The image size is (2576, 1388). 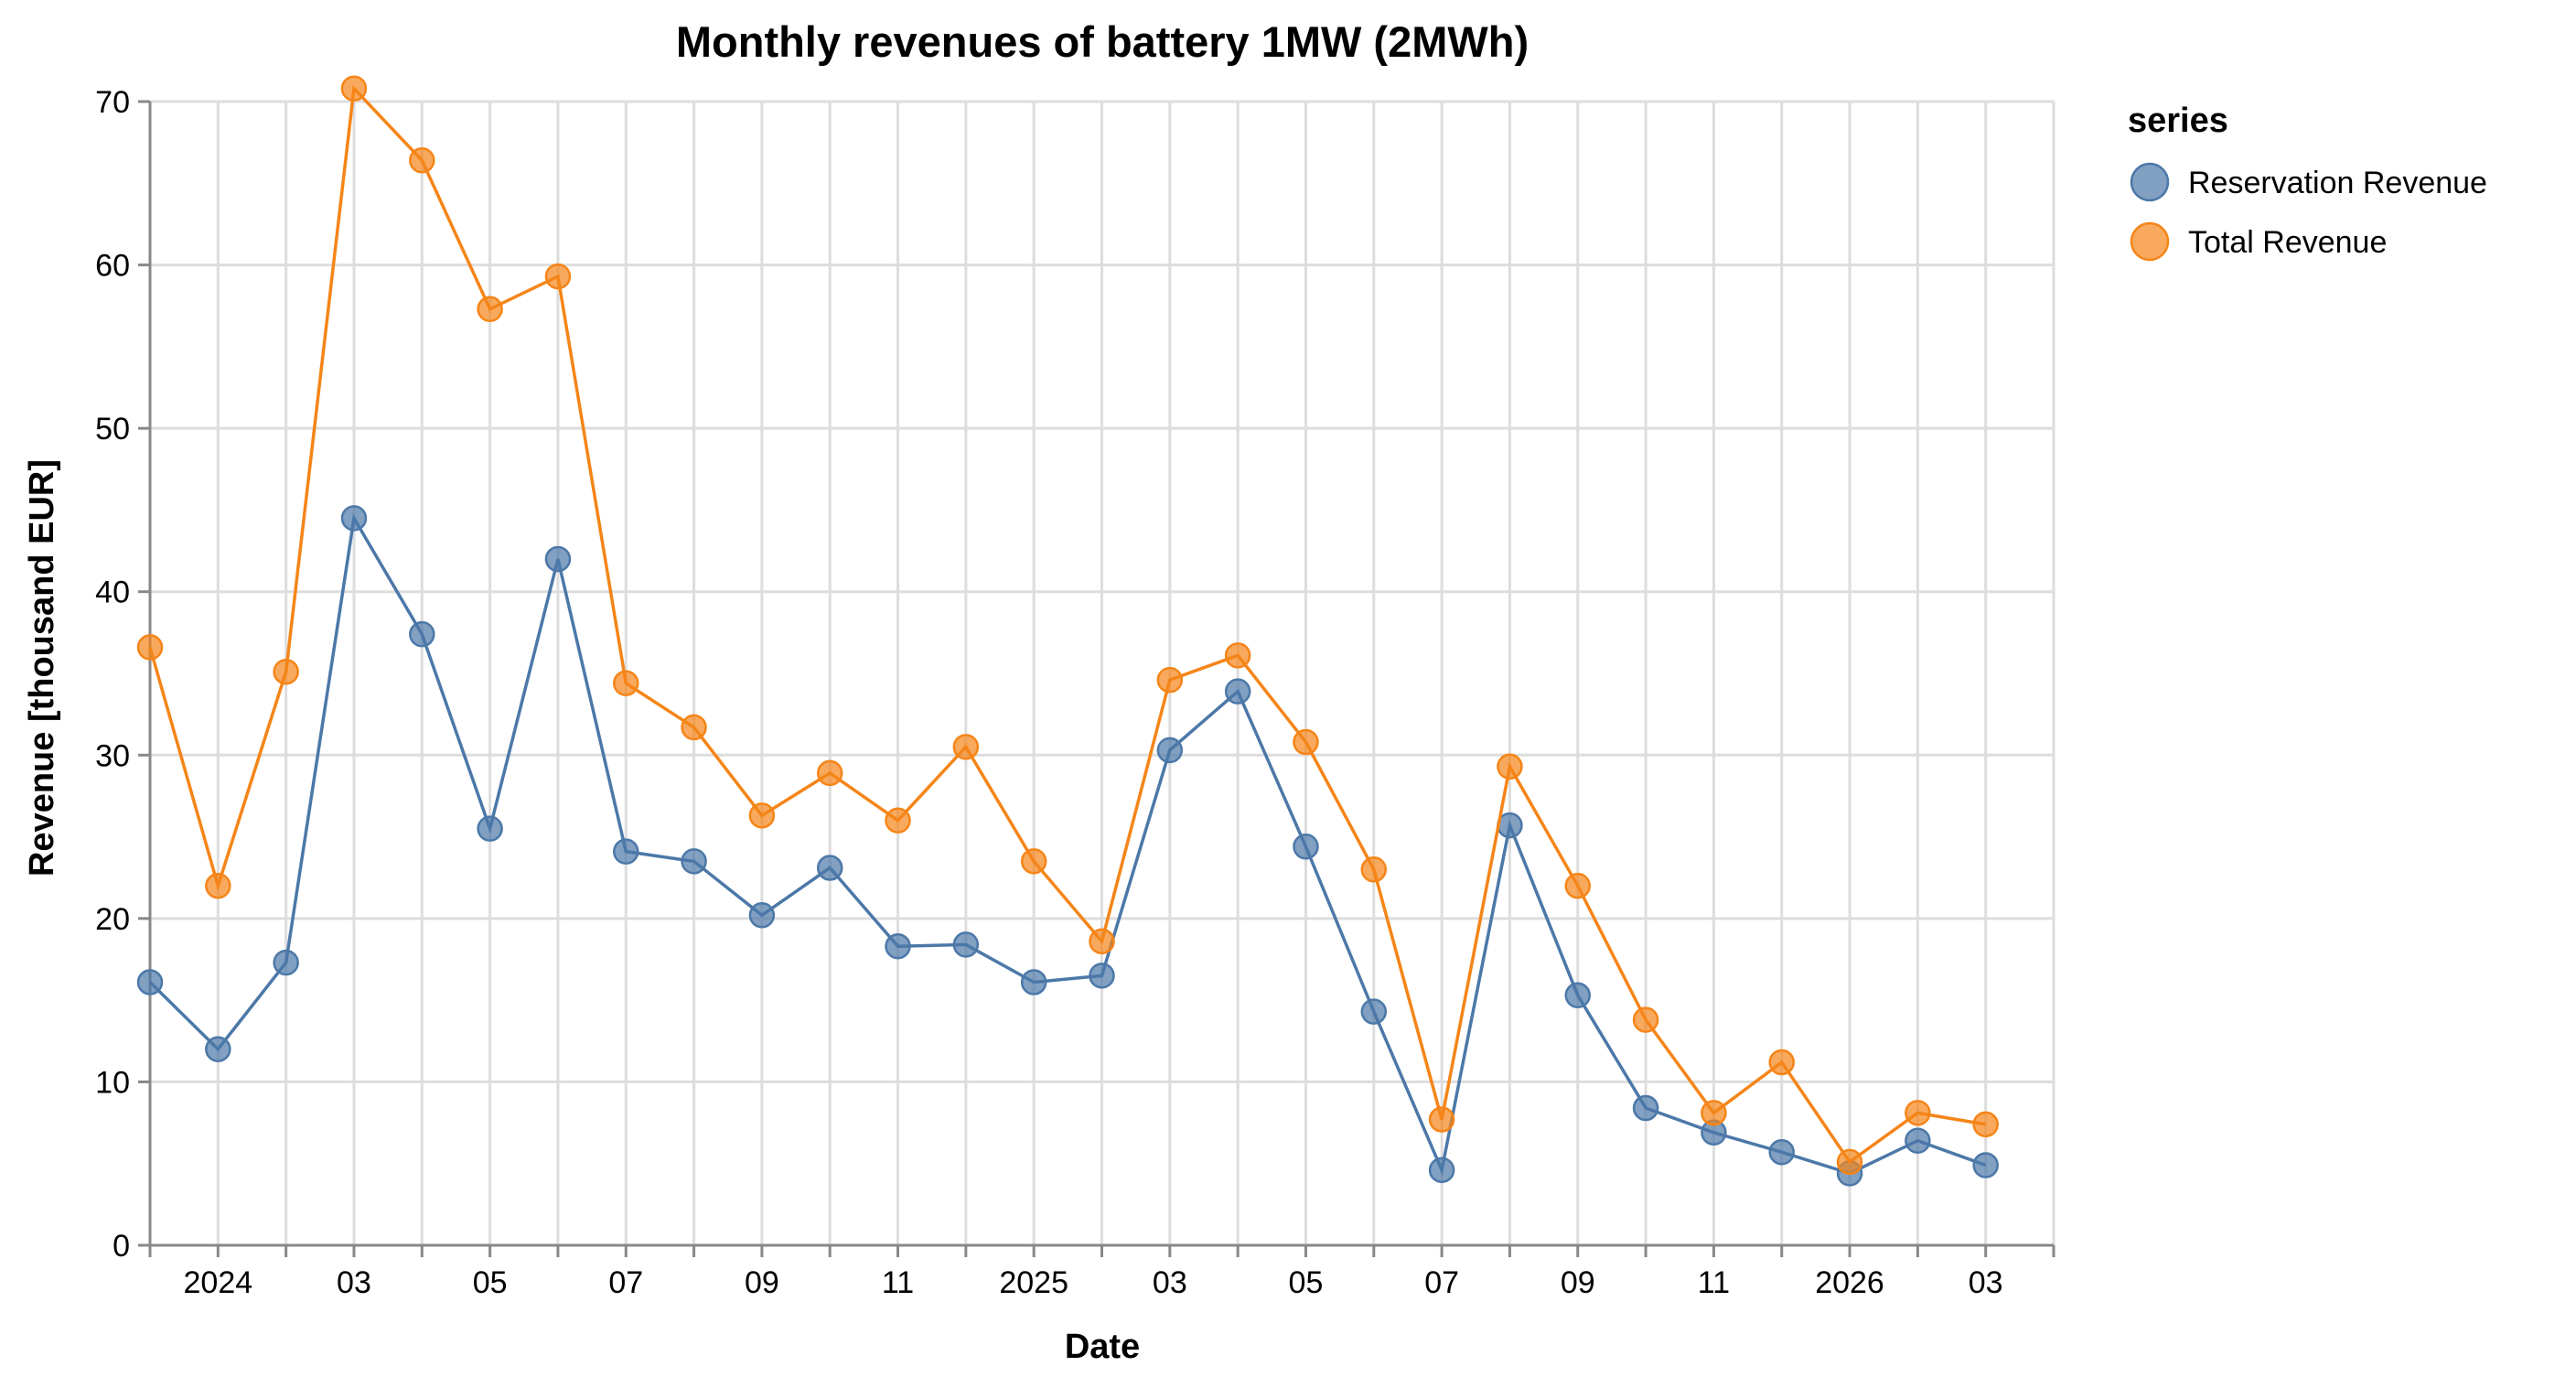 What do you see at coordinates (113, 920) in the screenshot?
I see `y-tick-label: 20` at bounding box center [113, 920].